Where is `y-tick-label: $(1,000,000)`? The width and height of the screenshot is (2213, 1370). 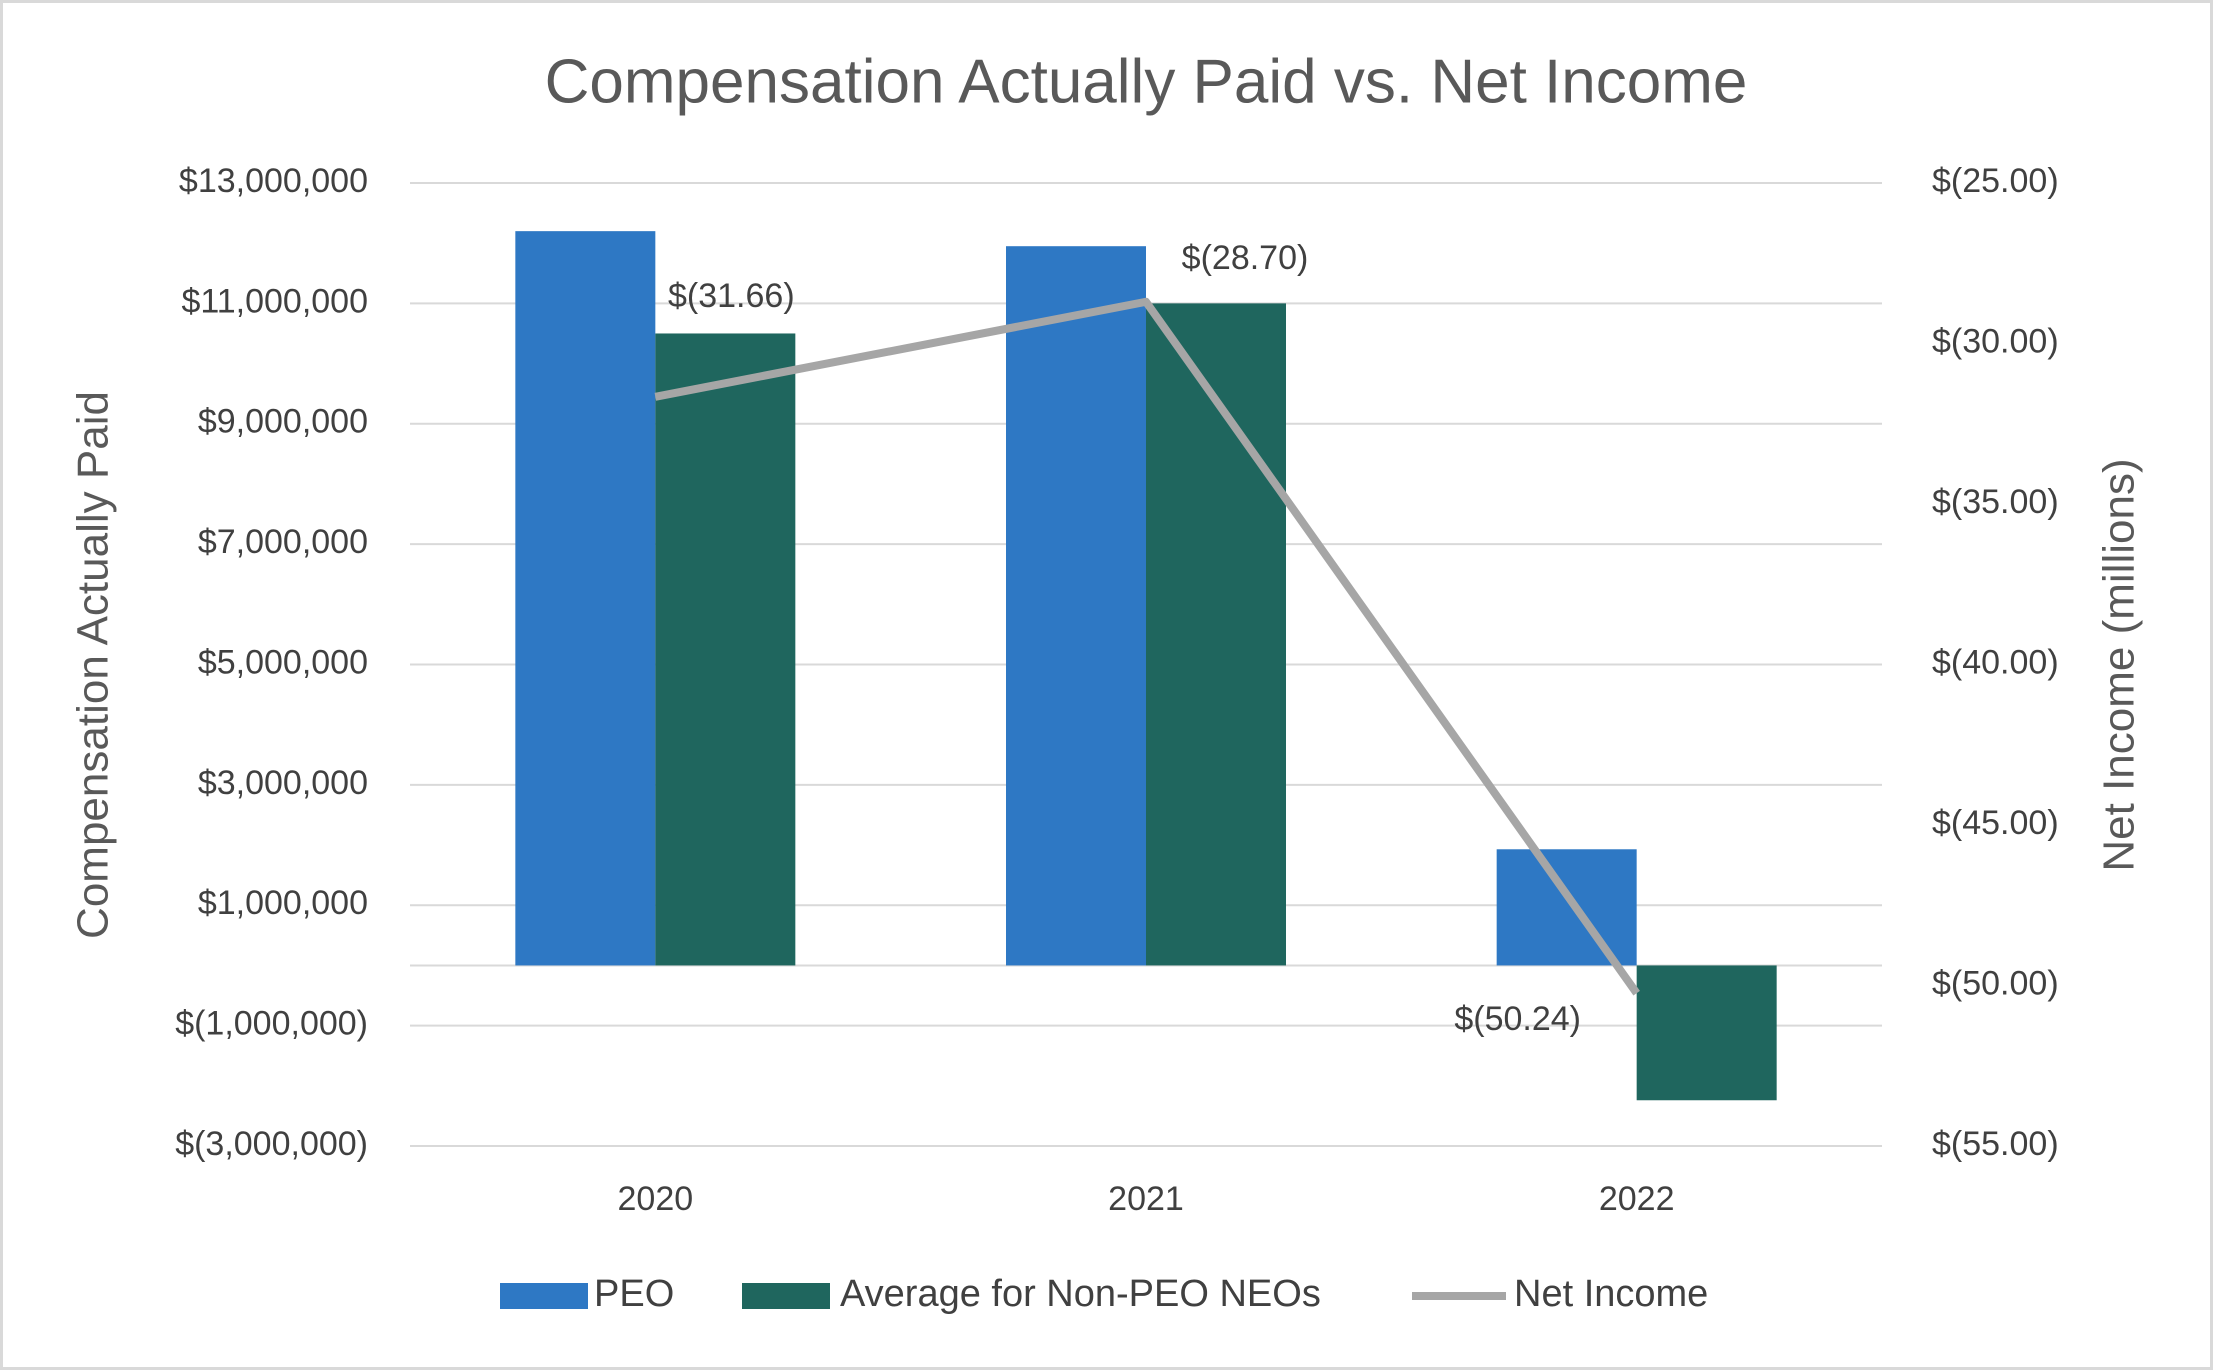
y-tick-label: $(1,000,000) is located at coordinates (271, 1024).